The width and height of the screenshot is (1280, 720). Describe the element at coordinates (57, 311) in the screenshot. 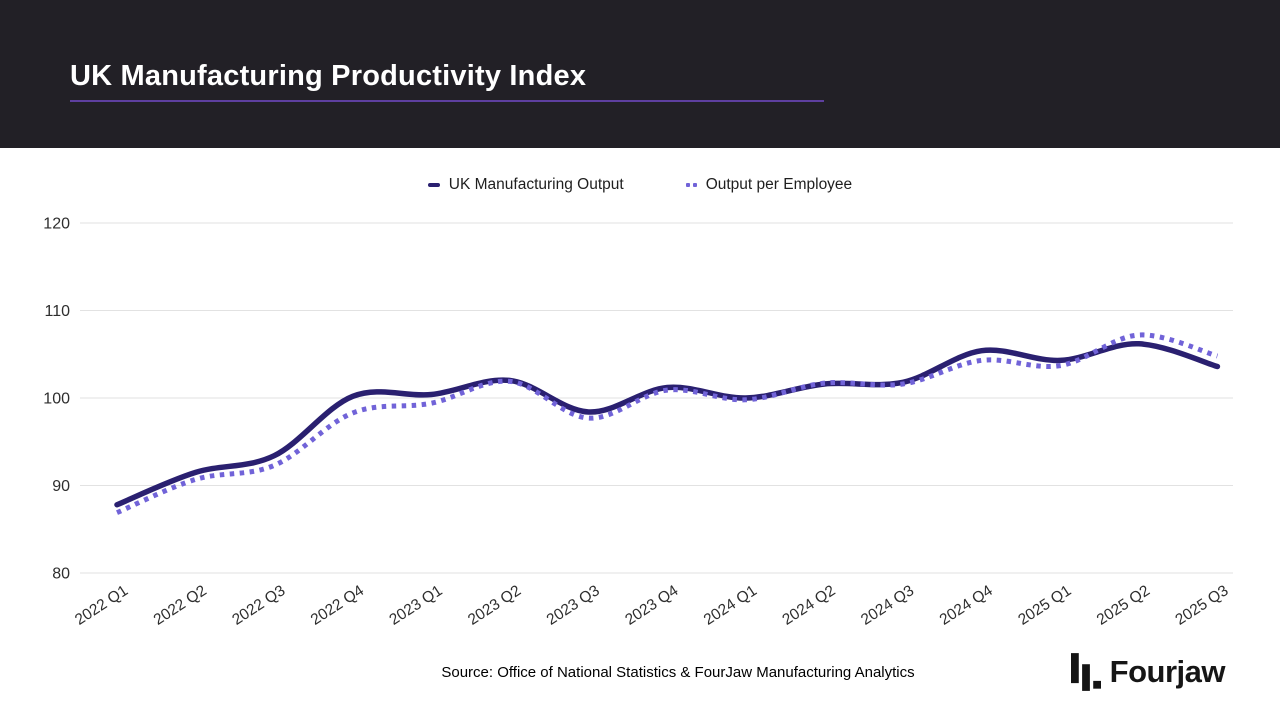

I see `y-axis-tick-label: 110` at that location.